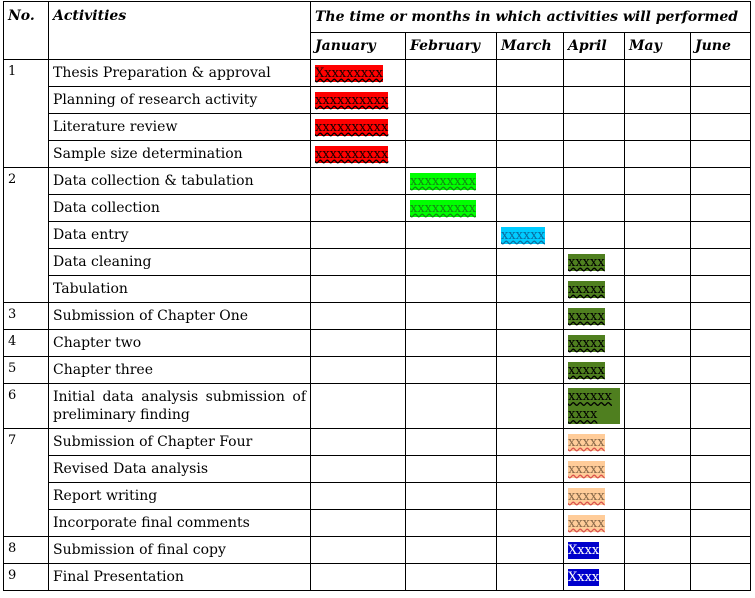 This screenshot has height=598, width=755. Describe the element at coordinates (349, 73) in the screenshot. I see `schedule-bar: Xxxxxxxxx` at that location.